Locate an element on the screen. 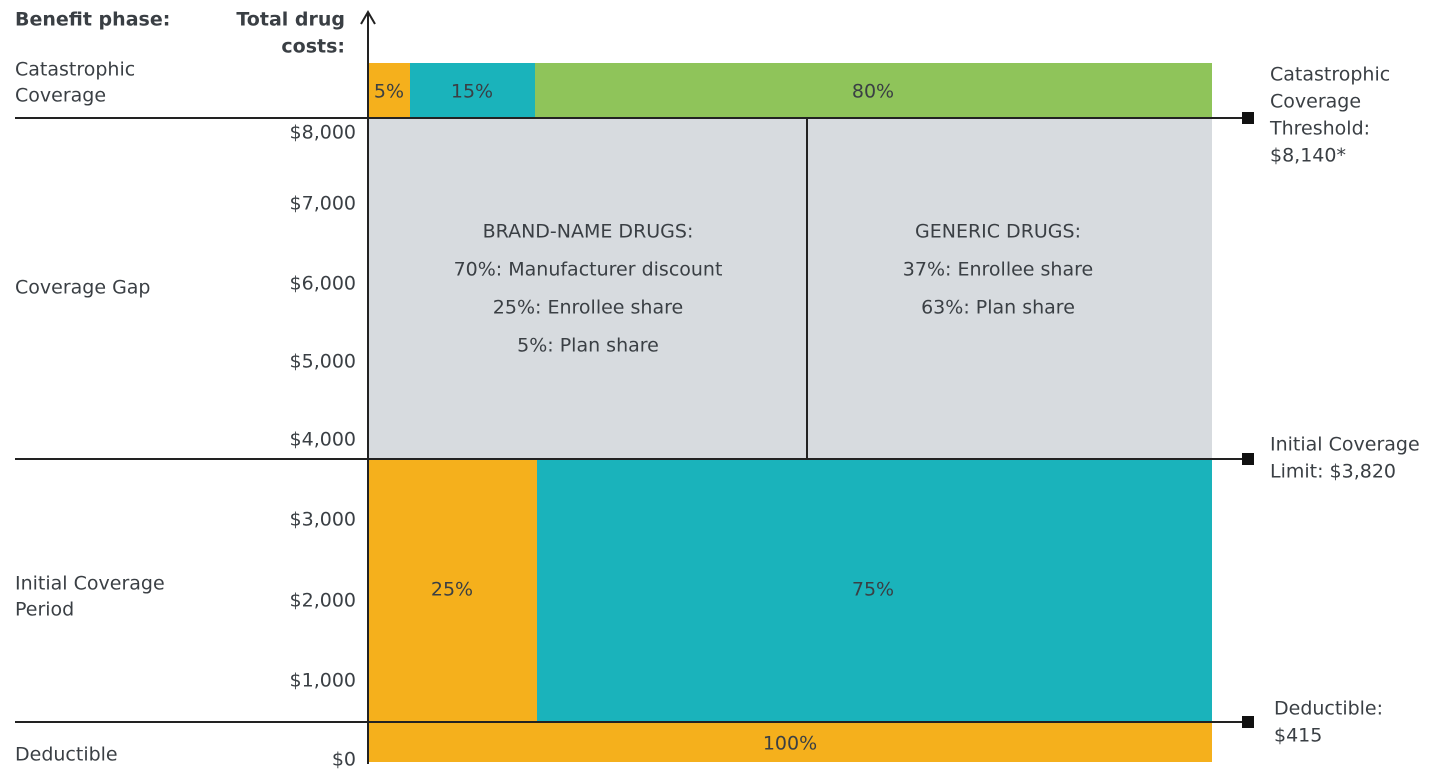  phase-label: Period is located at coordinates (44, 610).